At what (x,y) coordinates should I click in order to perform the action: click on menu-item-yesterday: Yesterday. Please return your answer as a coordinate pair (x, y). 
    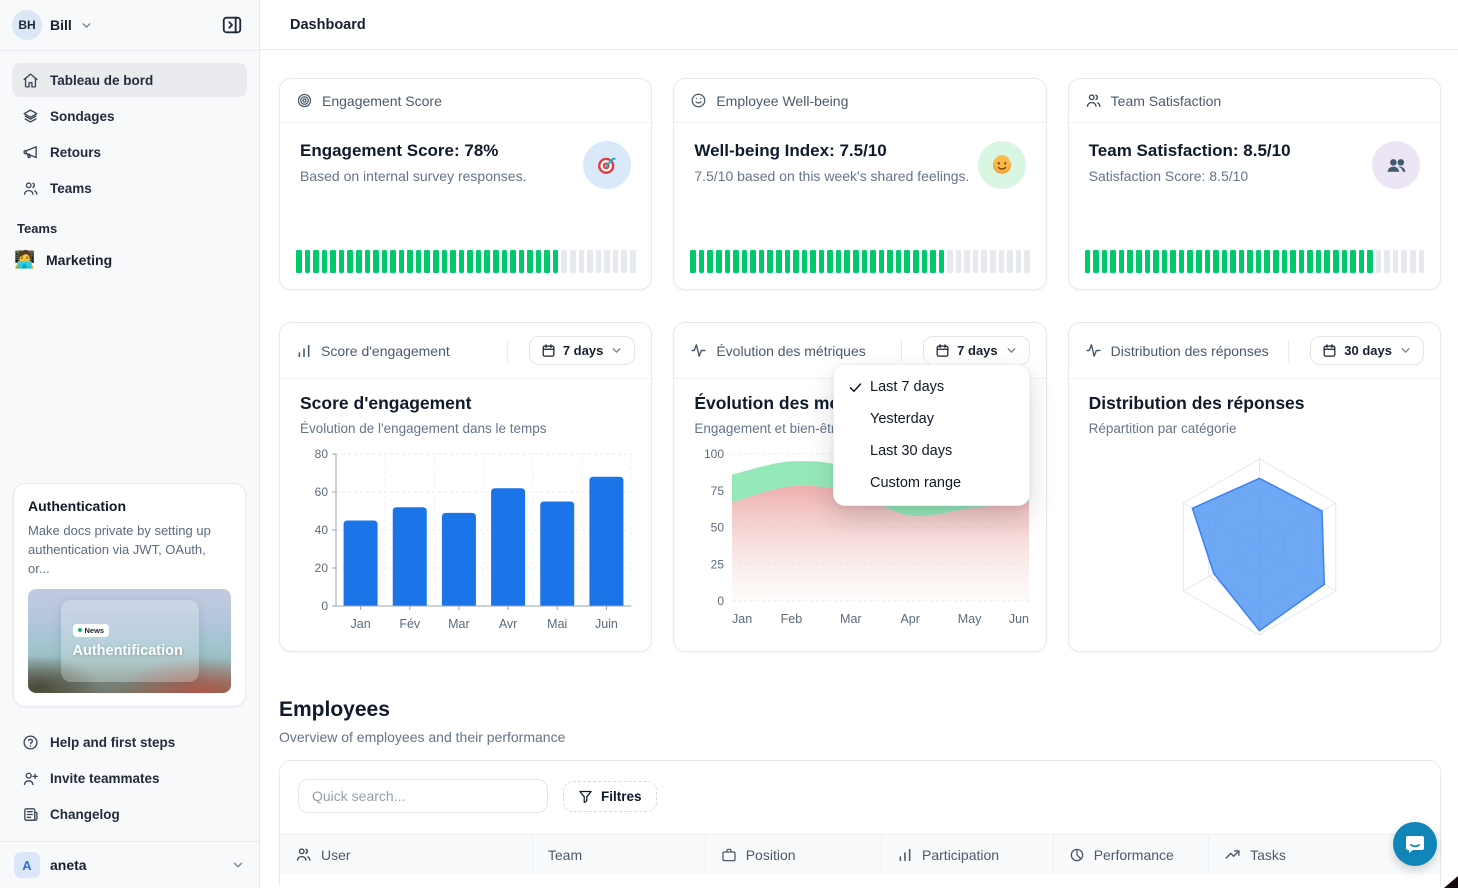
    Looking at the image, I should click on (931, 419).